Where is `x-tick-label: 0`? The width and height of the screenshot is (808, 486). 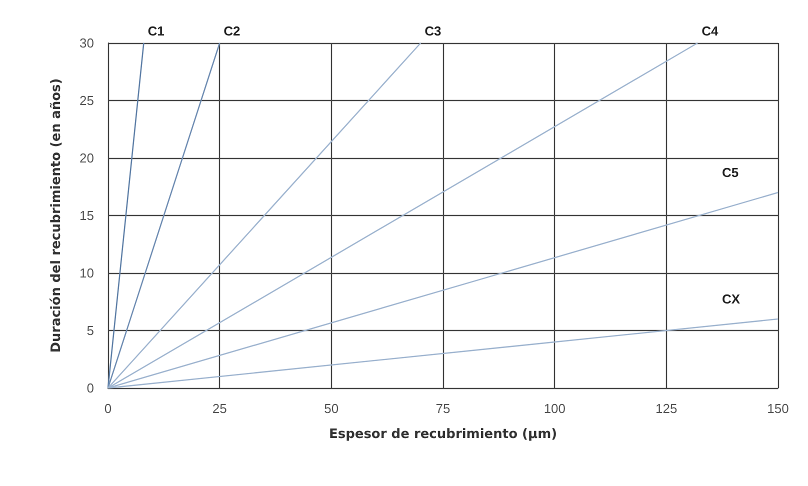
x-tick-label: 0 is located at coordinates (108, 408).